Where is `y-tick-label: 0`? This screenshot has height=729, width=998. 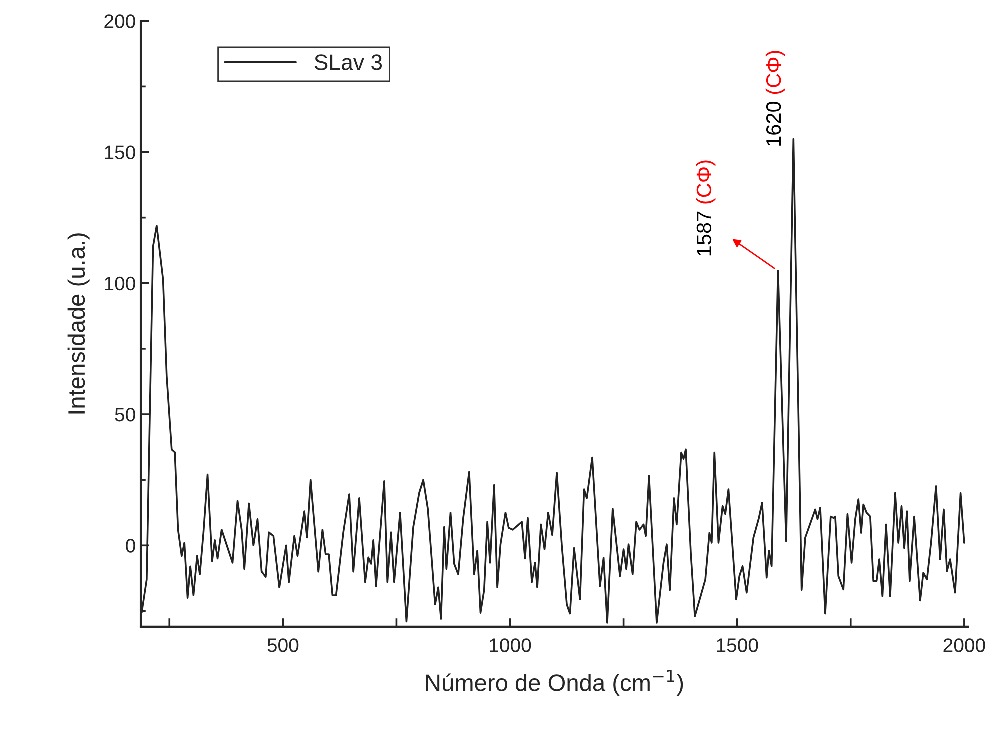
y-tick-label: 0 is located at coordinates (131, 546).